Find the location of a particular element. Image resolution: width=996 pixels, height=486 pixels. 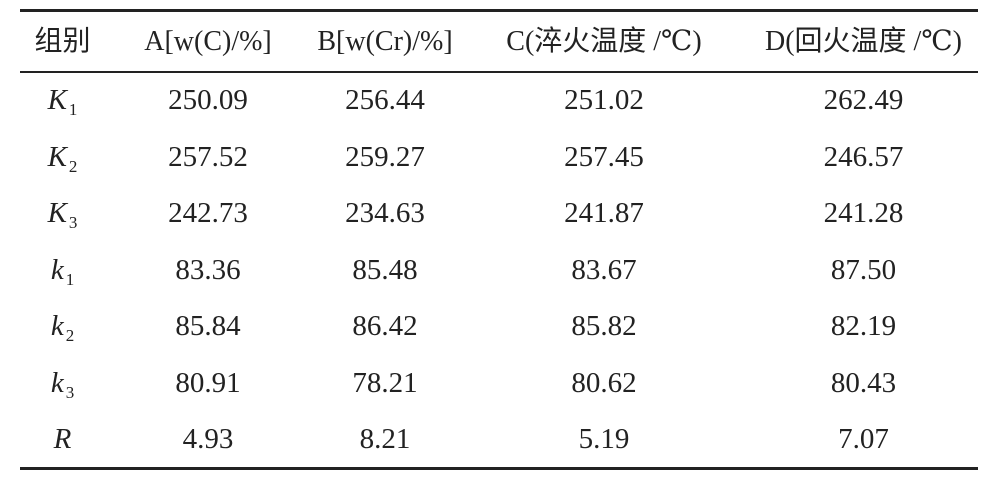

top-rule is located at coordinates (499, 10).